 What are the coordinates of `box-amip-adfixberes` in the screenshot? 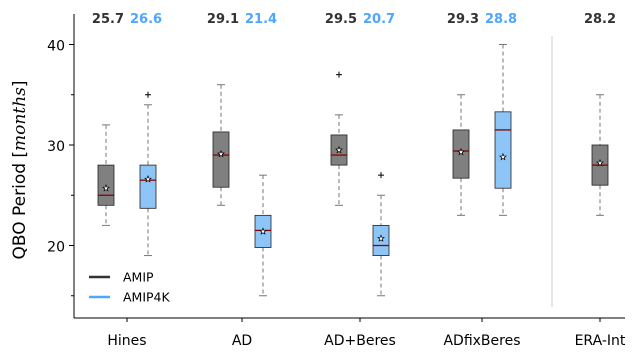 It's located at (461, 155).